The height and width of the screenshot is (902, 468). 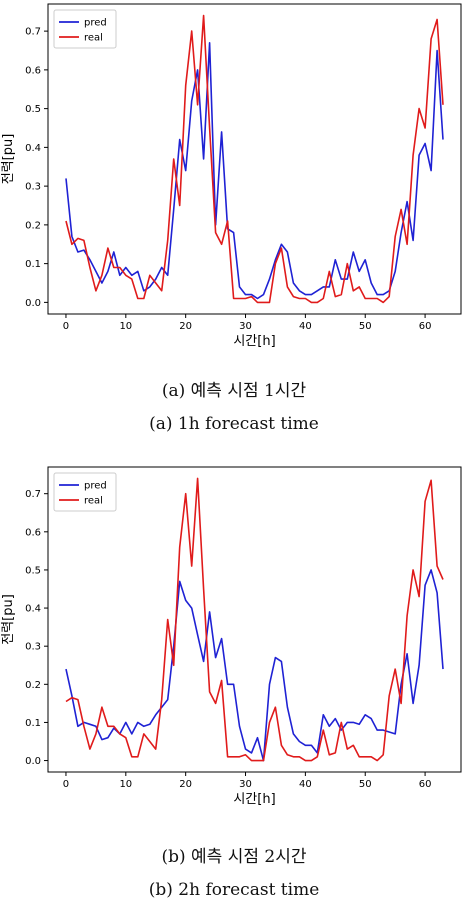 What do you see at coordinates (234, 857) in the screenshot?
I see `caption-b-korean: (b) 예측 시점 2시간` at bounding box center [234, 857].